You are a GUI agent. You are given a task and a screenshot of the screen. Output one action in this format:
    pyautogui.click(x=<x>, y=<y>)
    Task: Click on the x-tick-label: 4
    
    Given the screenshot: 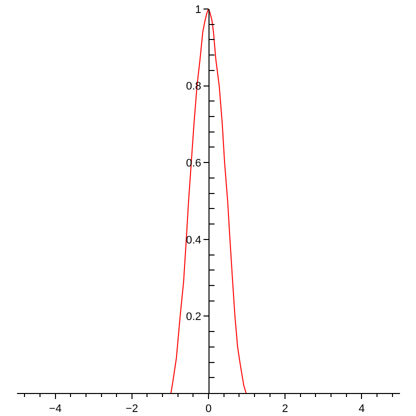 What is the action you would take?
    pyautogui.click(x=361, y=409)
    